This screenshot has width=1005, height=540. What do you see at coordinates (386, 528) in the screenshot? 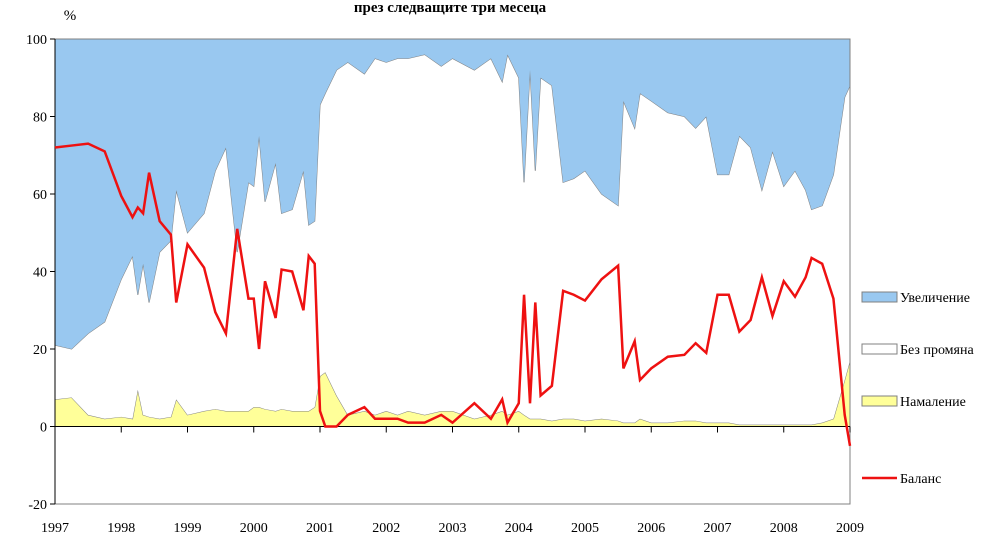
I see `x-tick-label: 2002` at bounding box center [386, 528].